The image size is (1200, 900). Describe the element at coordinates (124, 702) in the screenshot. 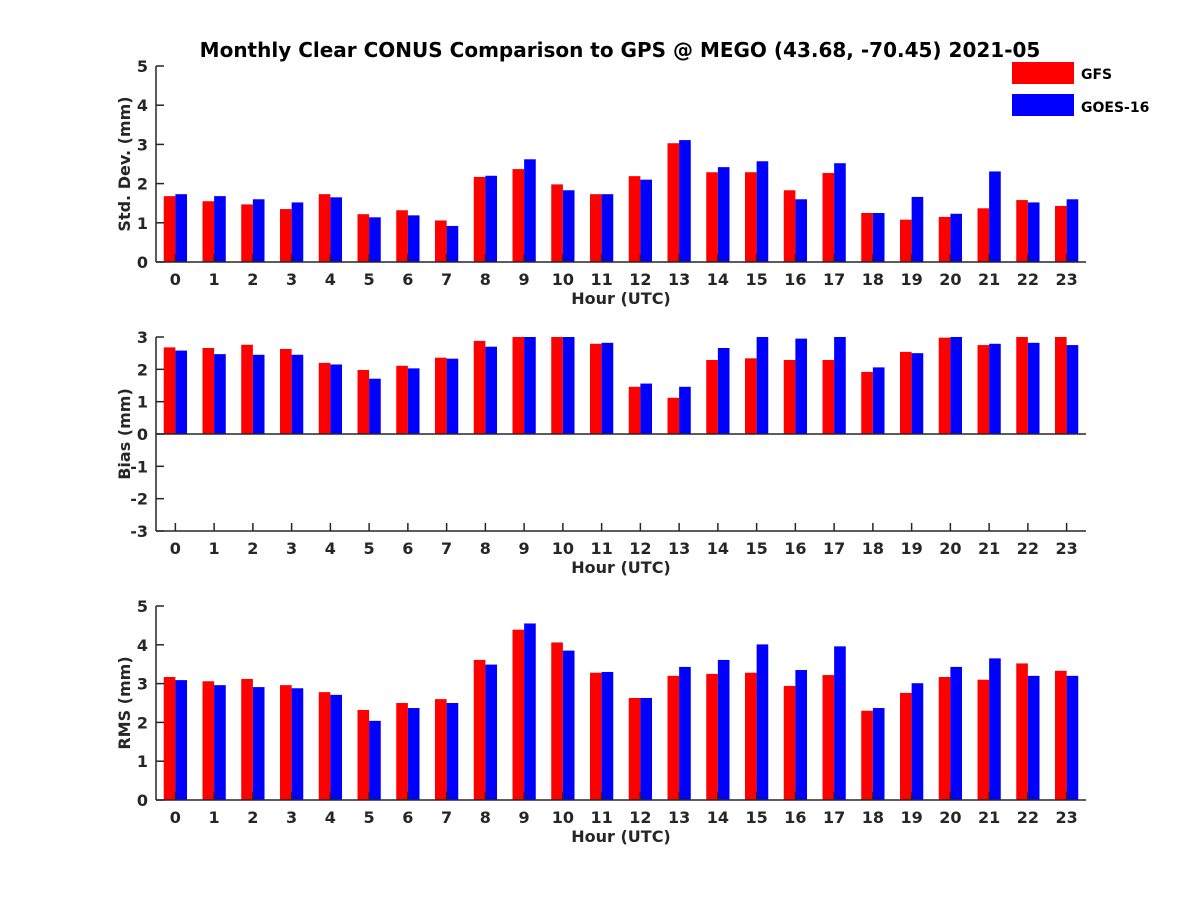

I see `rms-y-axis-label: RMS (mm)` at that location.